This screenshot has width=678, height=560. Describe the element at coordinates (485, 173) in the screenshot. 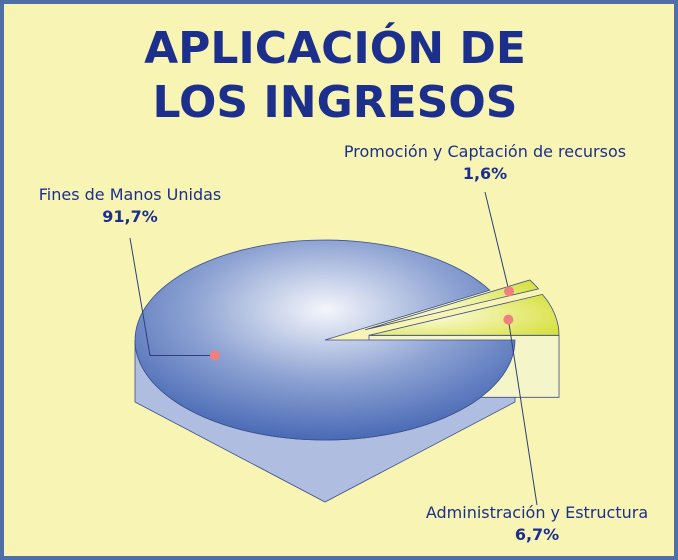

I see `slice-value: 1,6%` at that location.